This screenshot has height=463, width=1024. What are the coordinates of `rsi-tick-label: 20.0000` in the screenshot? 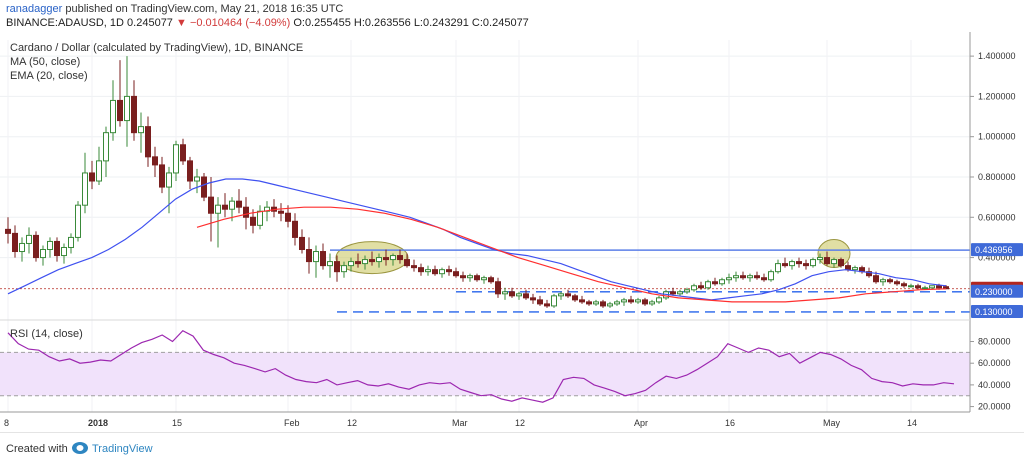 It's located at (994, 407).